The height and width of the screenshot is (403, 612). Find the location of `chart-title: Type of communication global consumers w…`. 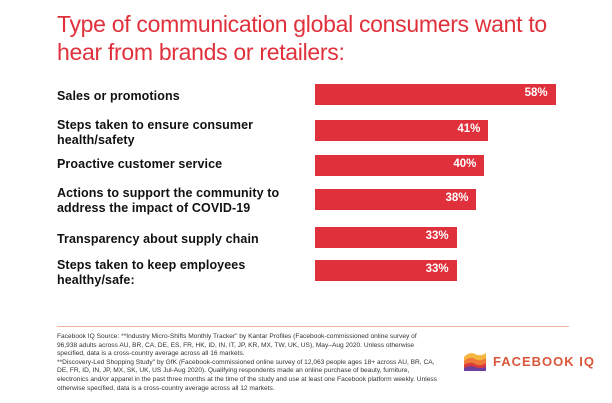

chart-title: Type of communication global consumers w… is located at coordinates (302, 38).